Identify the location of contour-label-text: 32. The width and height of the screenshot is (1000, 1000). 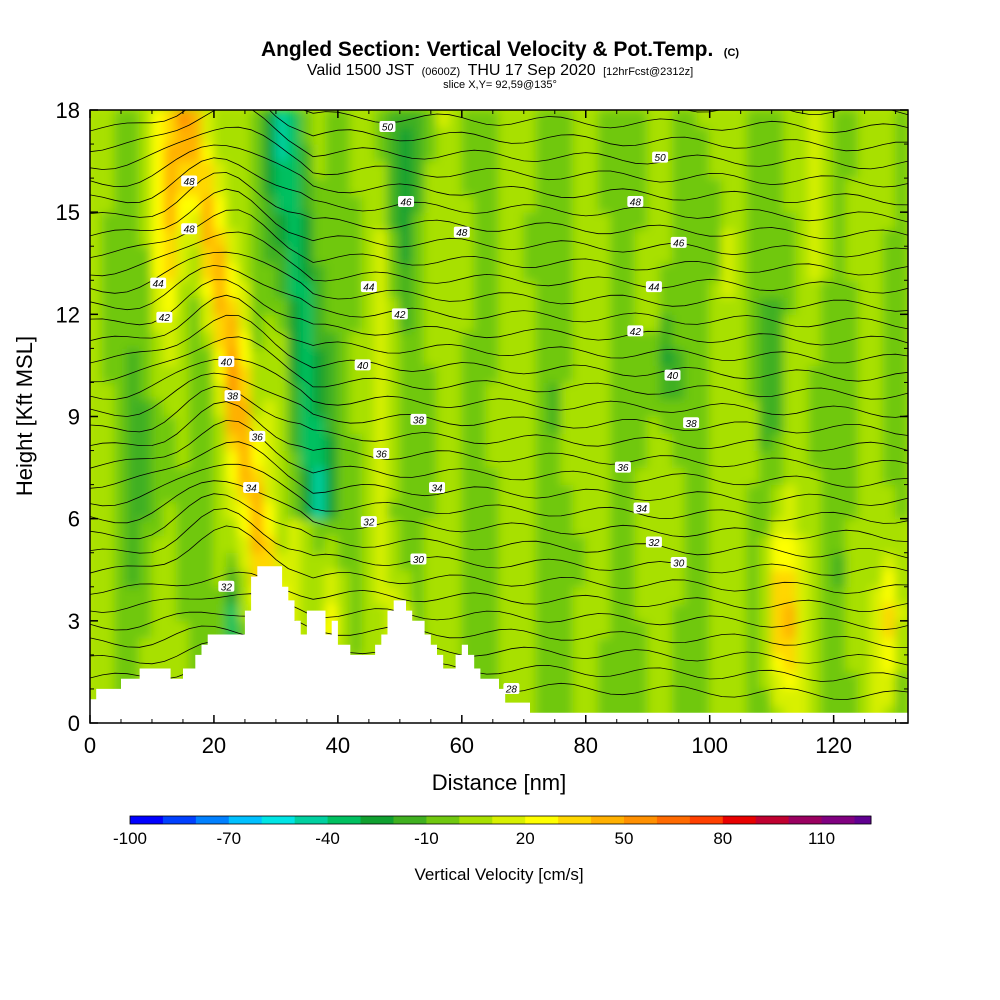
(654, 543).